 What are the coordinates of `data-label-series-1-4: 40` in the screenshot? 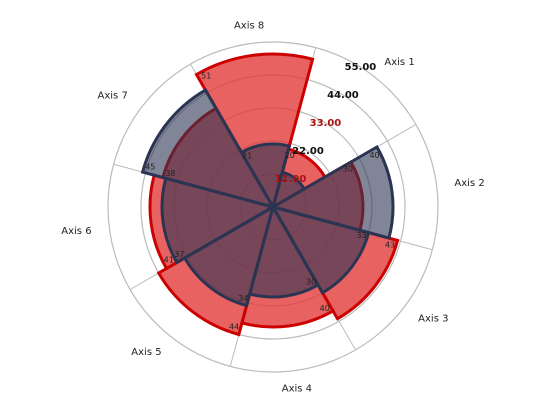 It's located at (325, 308).